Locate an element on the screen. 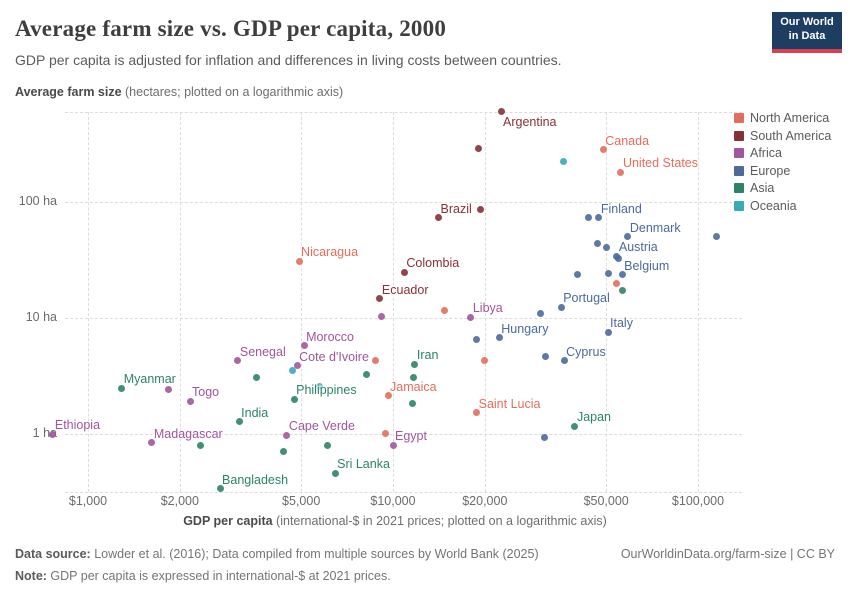 The width and height of the screenshot is (850, 600). legend-item-asia: Asia is located at coordinates (782, 188).